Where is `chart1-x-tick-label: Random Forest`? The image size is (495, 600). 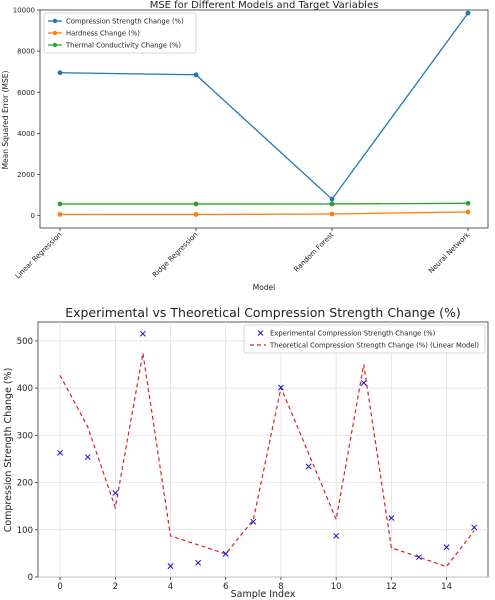 chart1-x-tick-label: Random Forest is located at coordinates (313, 252).